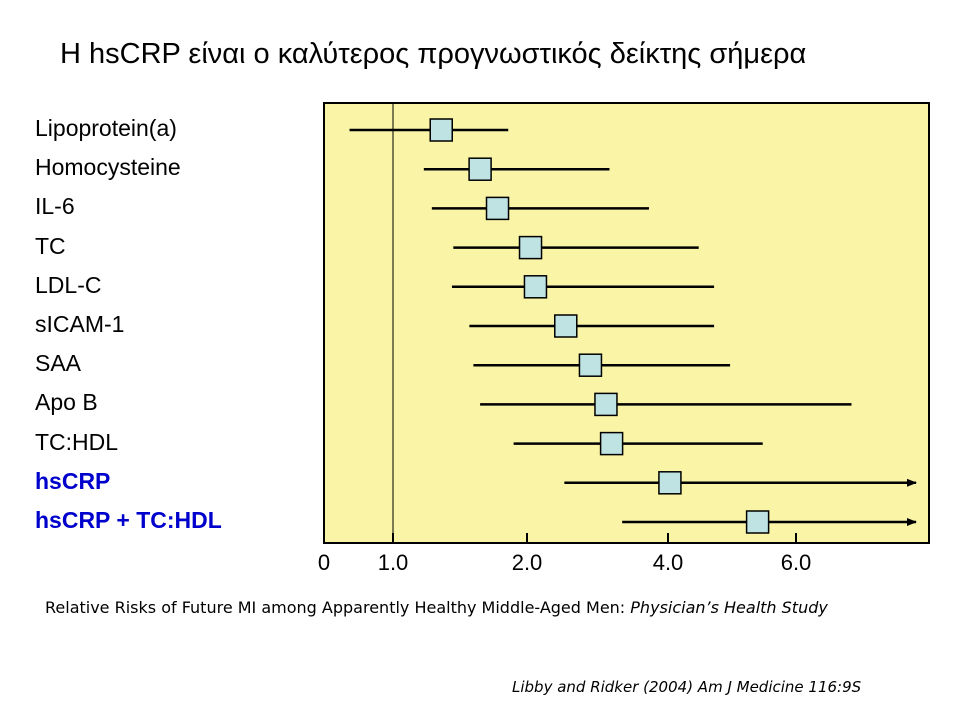 Image resolution: width=960 pixels, height=720 pixels. Describe the element at coordinates (66, 402) in the screenshot. I see `row-label: Apo B` at that location.